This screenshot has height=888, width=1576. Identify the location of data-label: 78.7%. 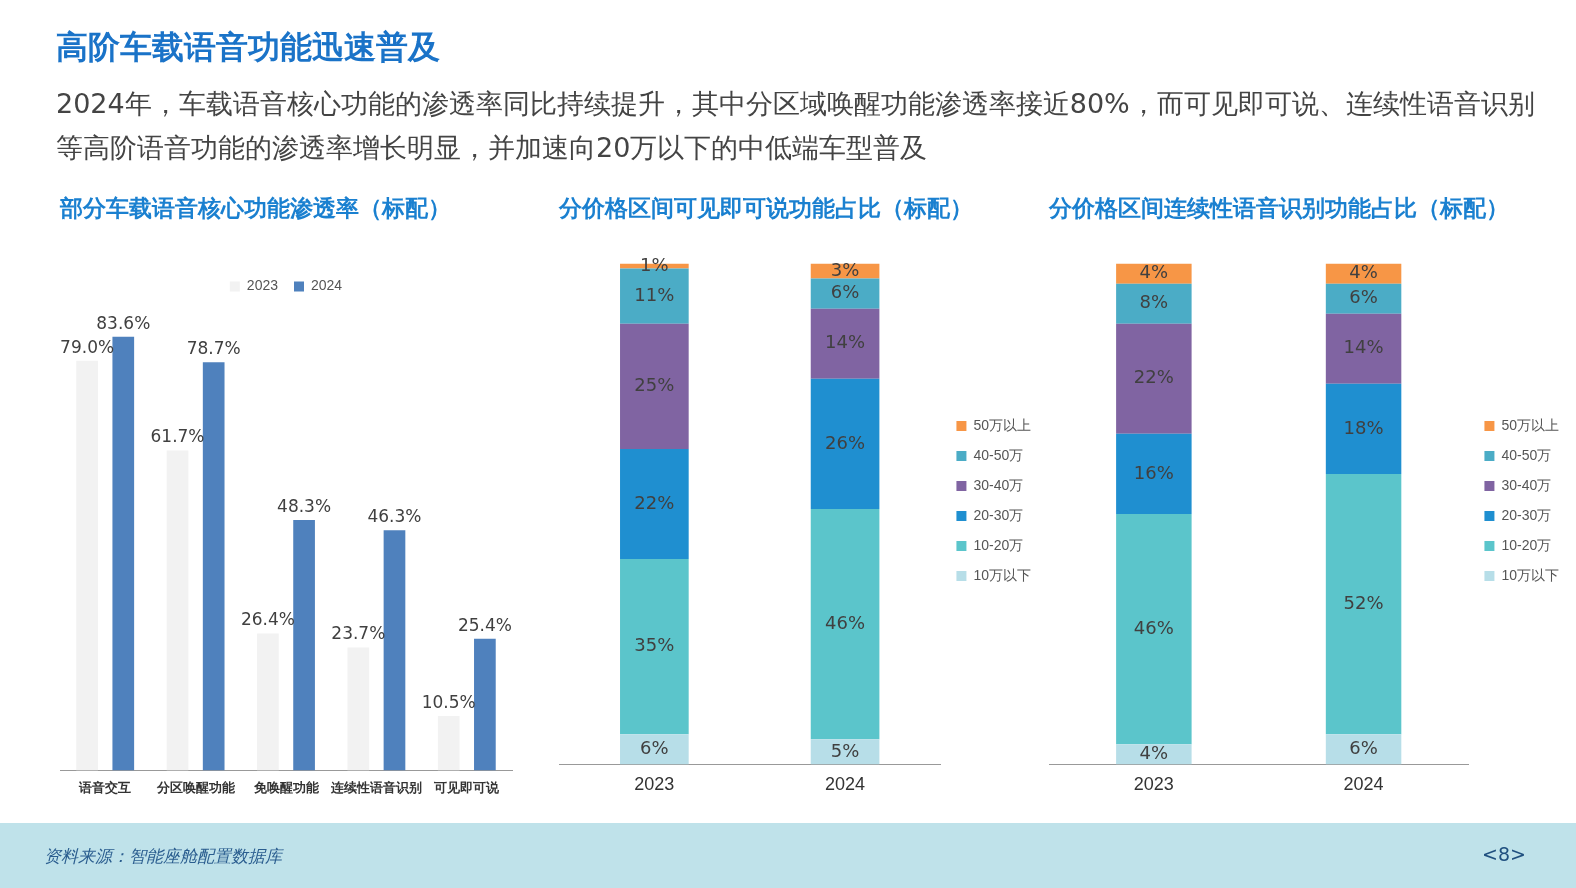
(213, 348).